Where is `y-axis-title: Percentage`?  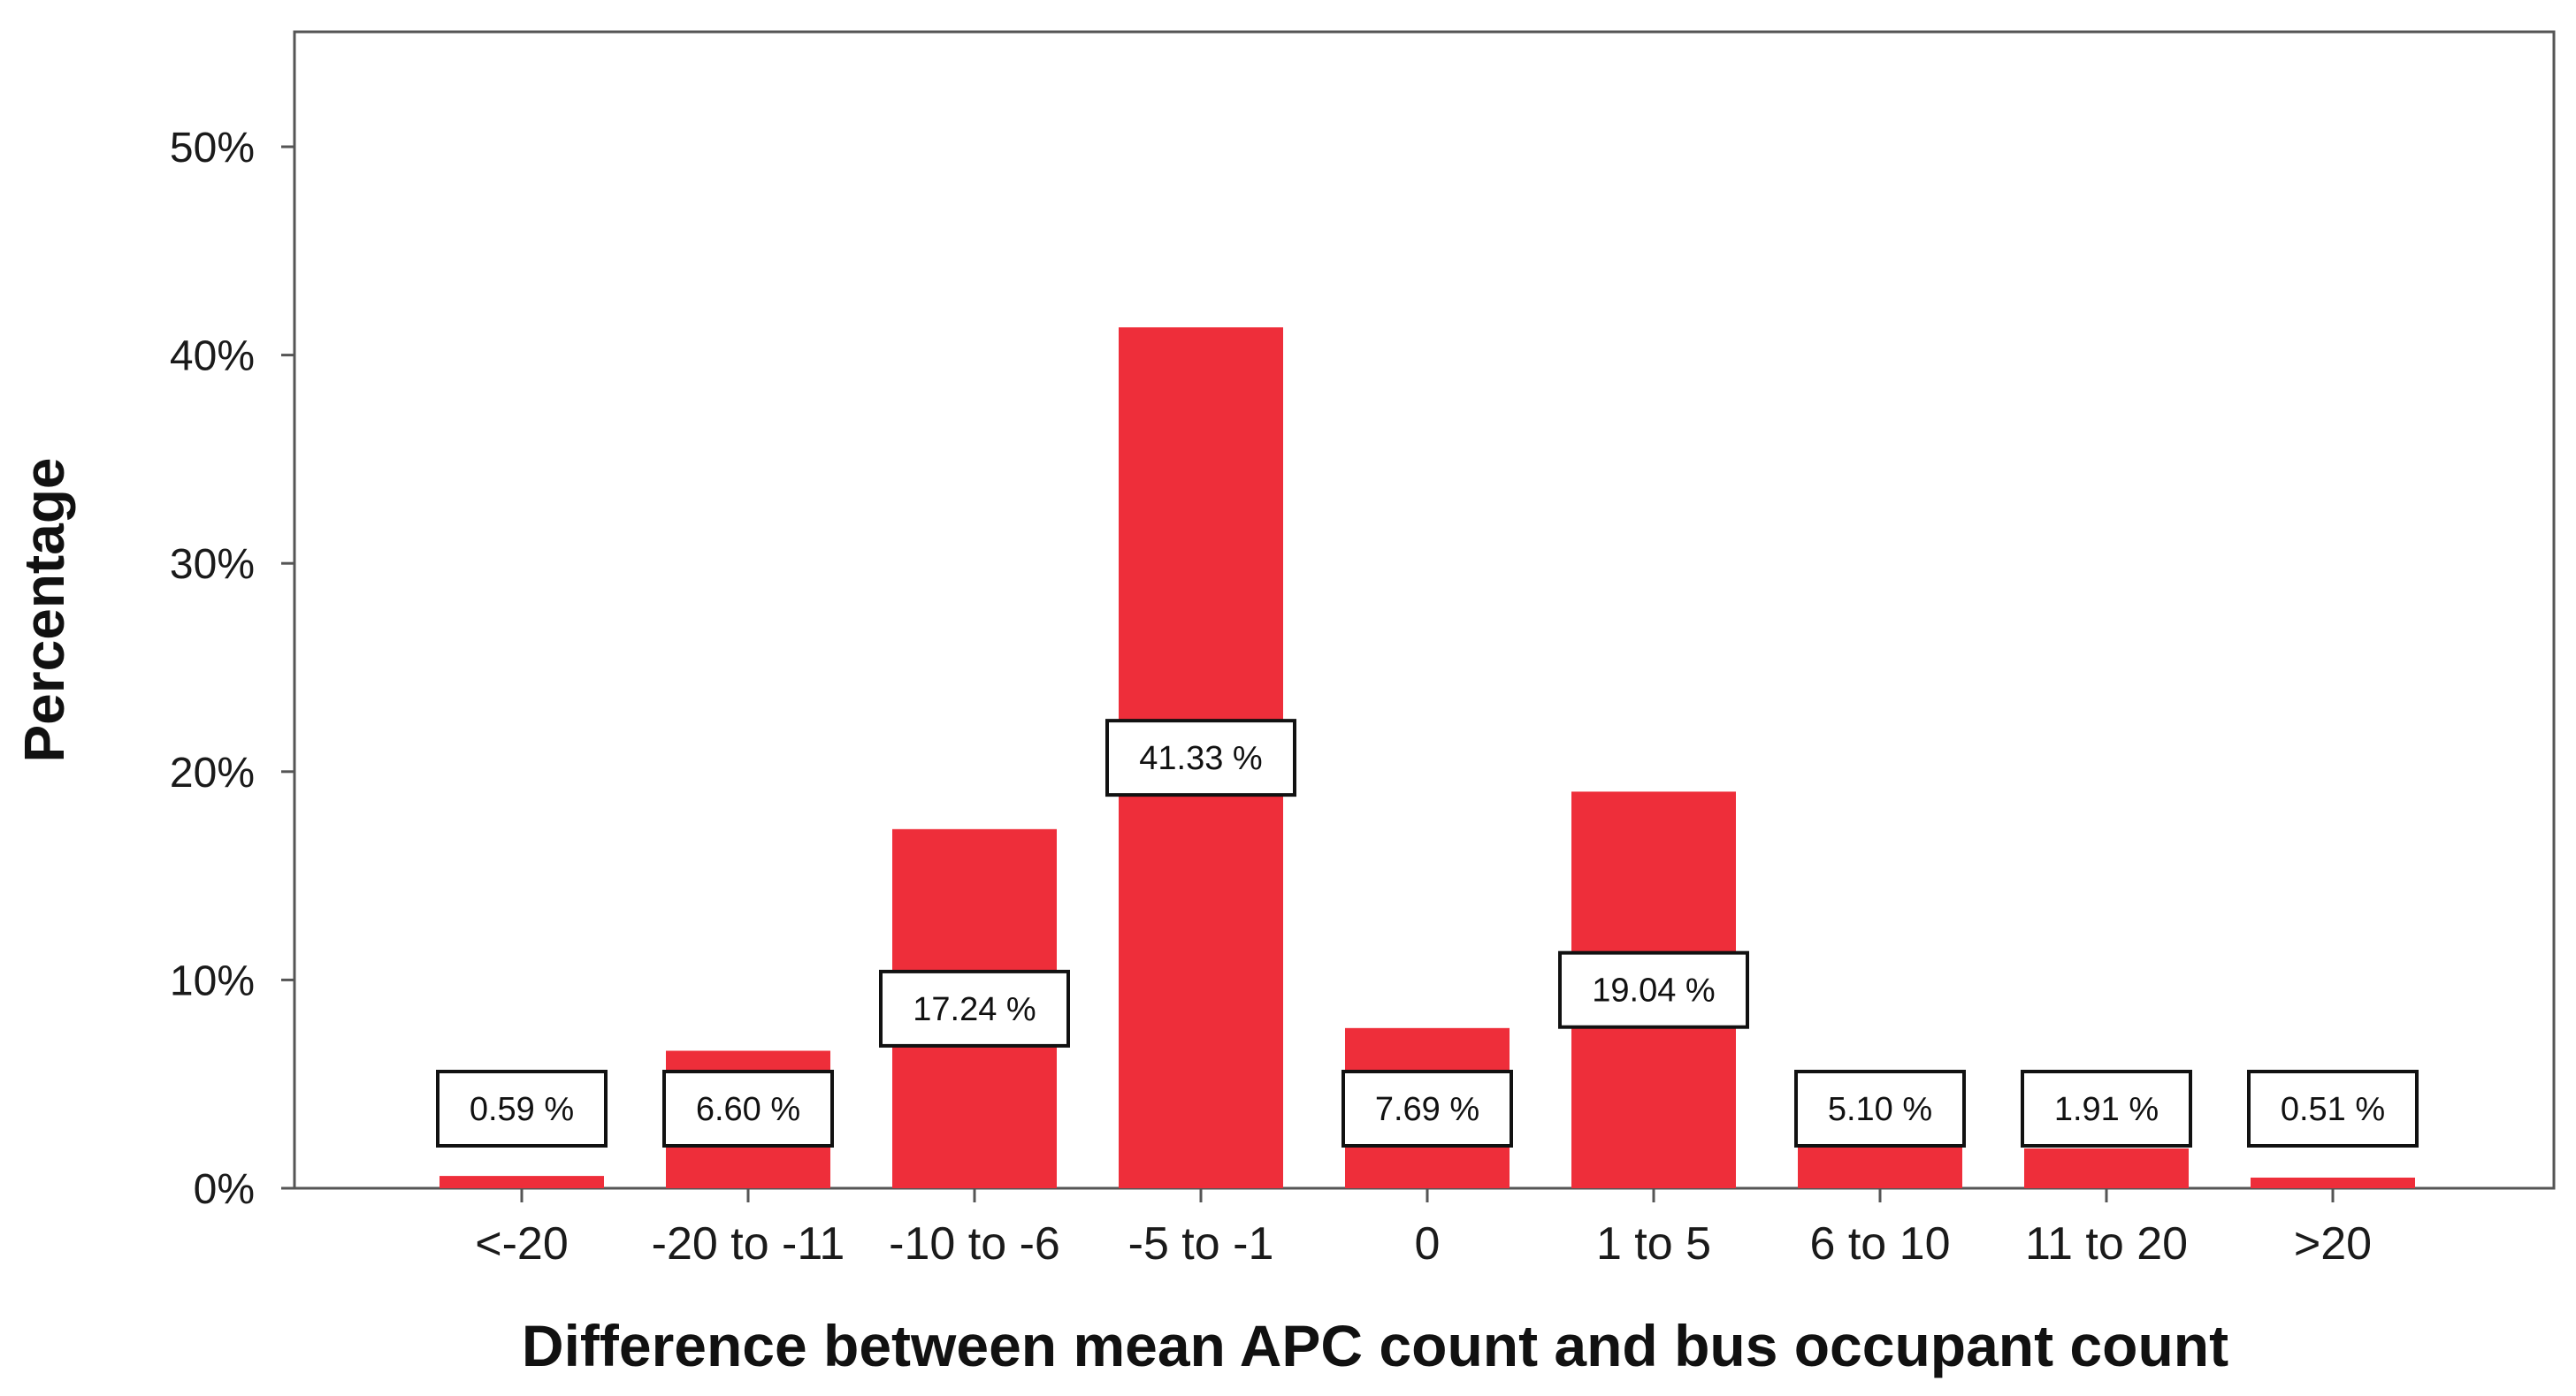
y-axis-title: Percentage is located at coordinates (44, 609).